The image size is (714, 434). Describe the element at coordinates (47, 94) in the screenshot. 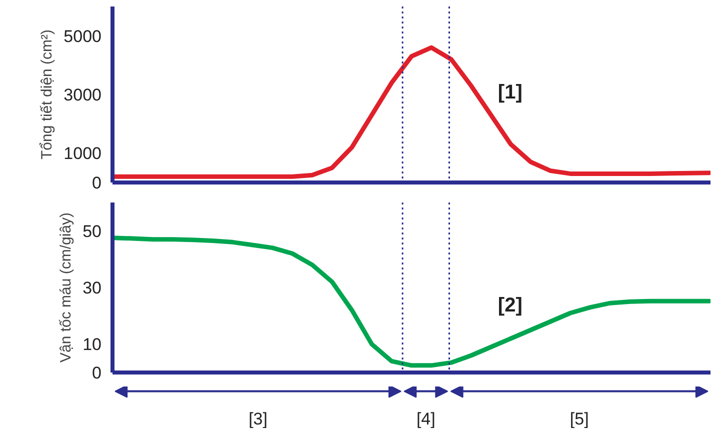

I see `y-axis-title: Tổng tiết diện (cm²)` at that location.